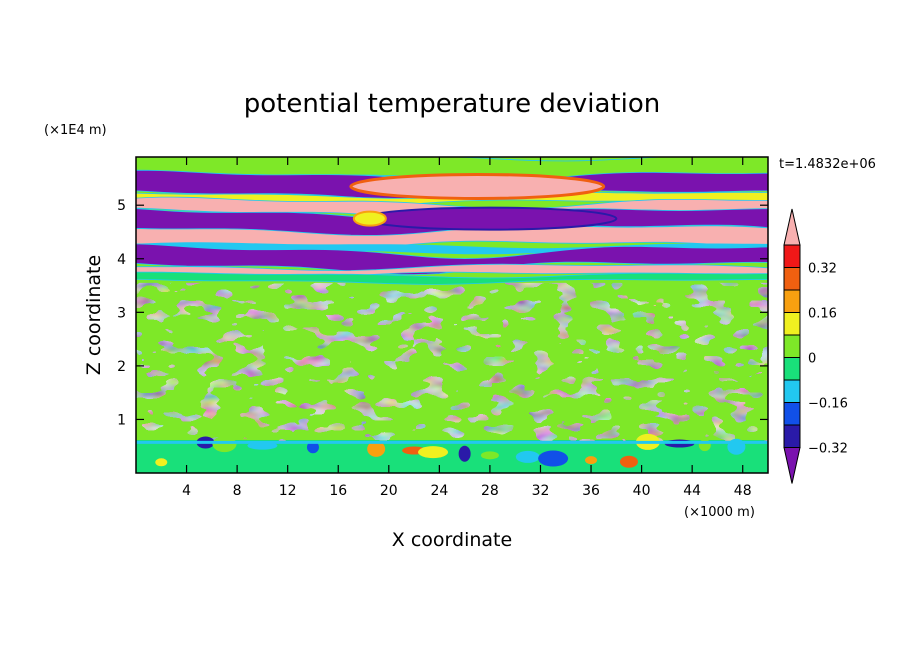  What do you see at coordinates (439, 491) in the screenshot?
I see `x-tick-label: 24` at bounding box center [439, 491].